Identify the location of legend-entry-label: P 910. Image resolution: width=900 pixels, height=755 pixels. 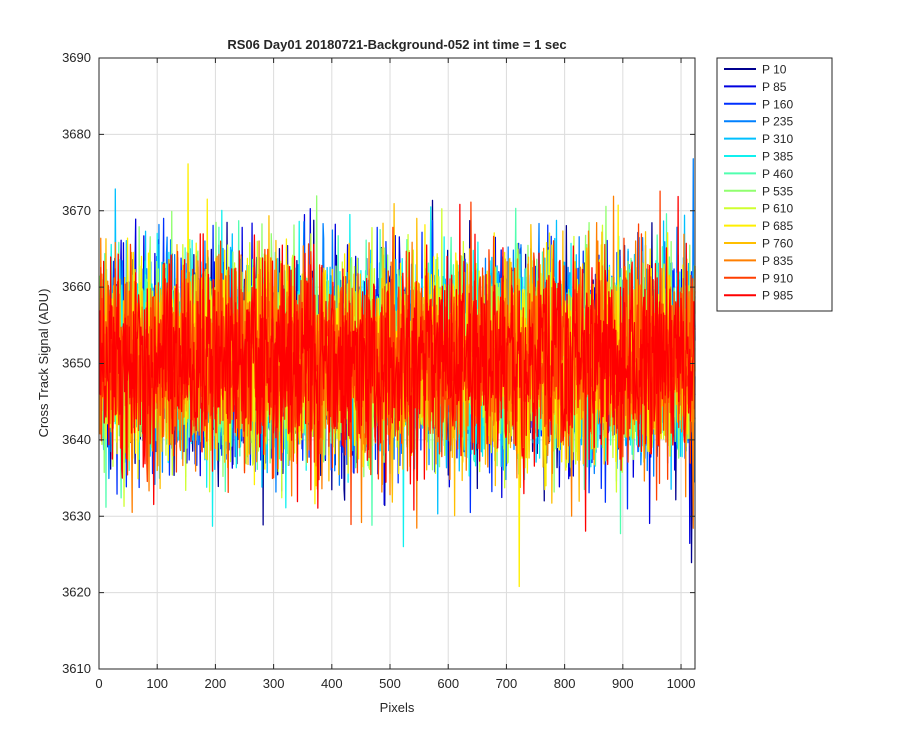
(777, 278).